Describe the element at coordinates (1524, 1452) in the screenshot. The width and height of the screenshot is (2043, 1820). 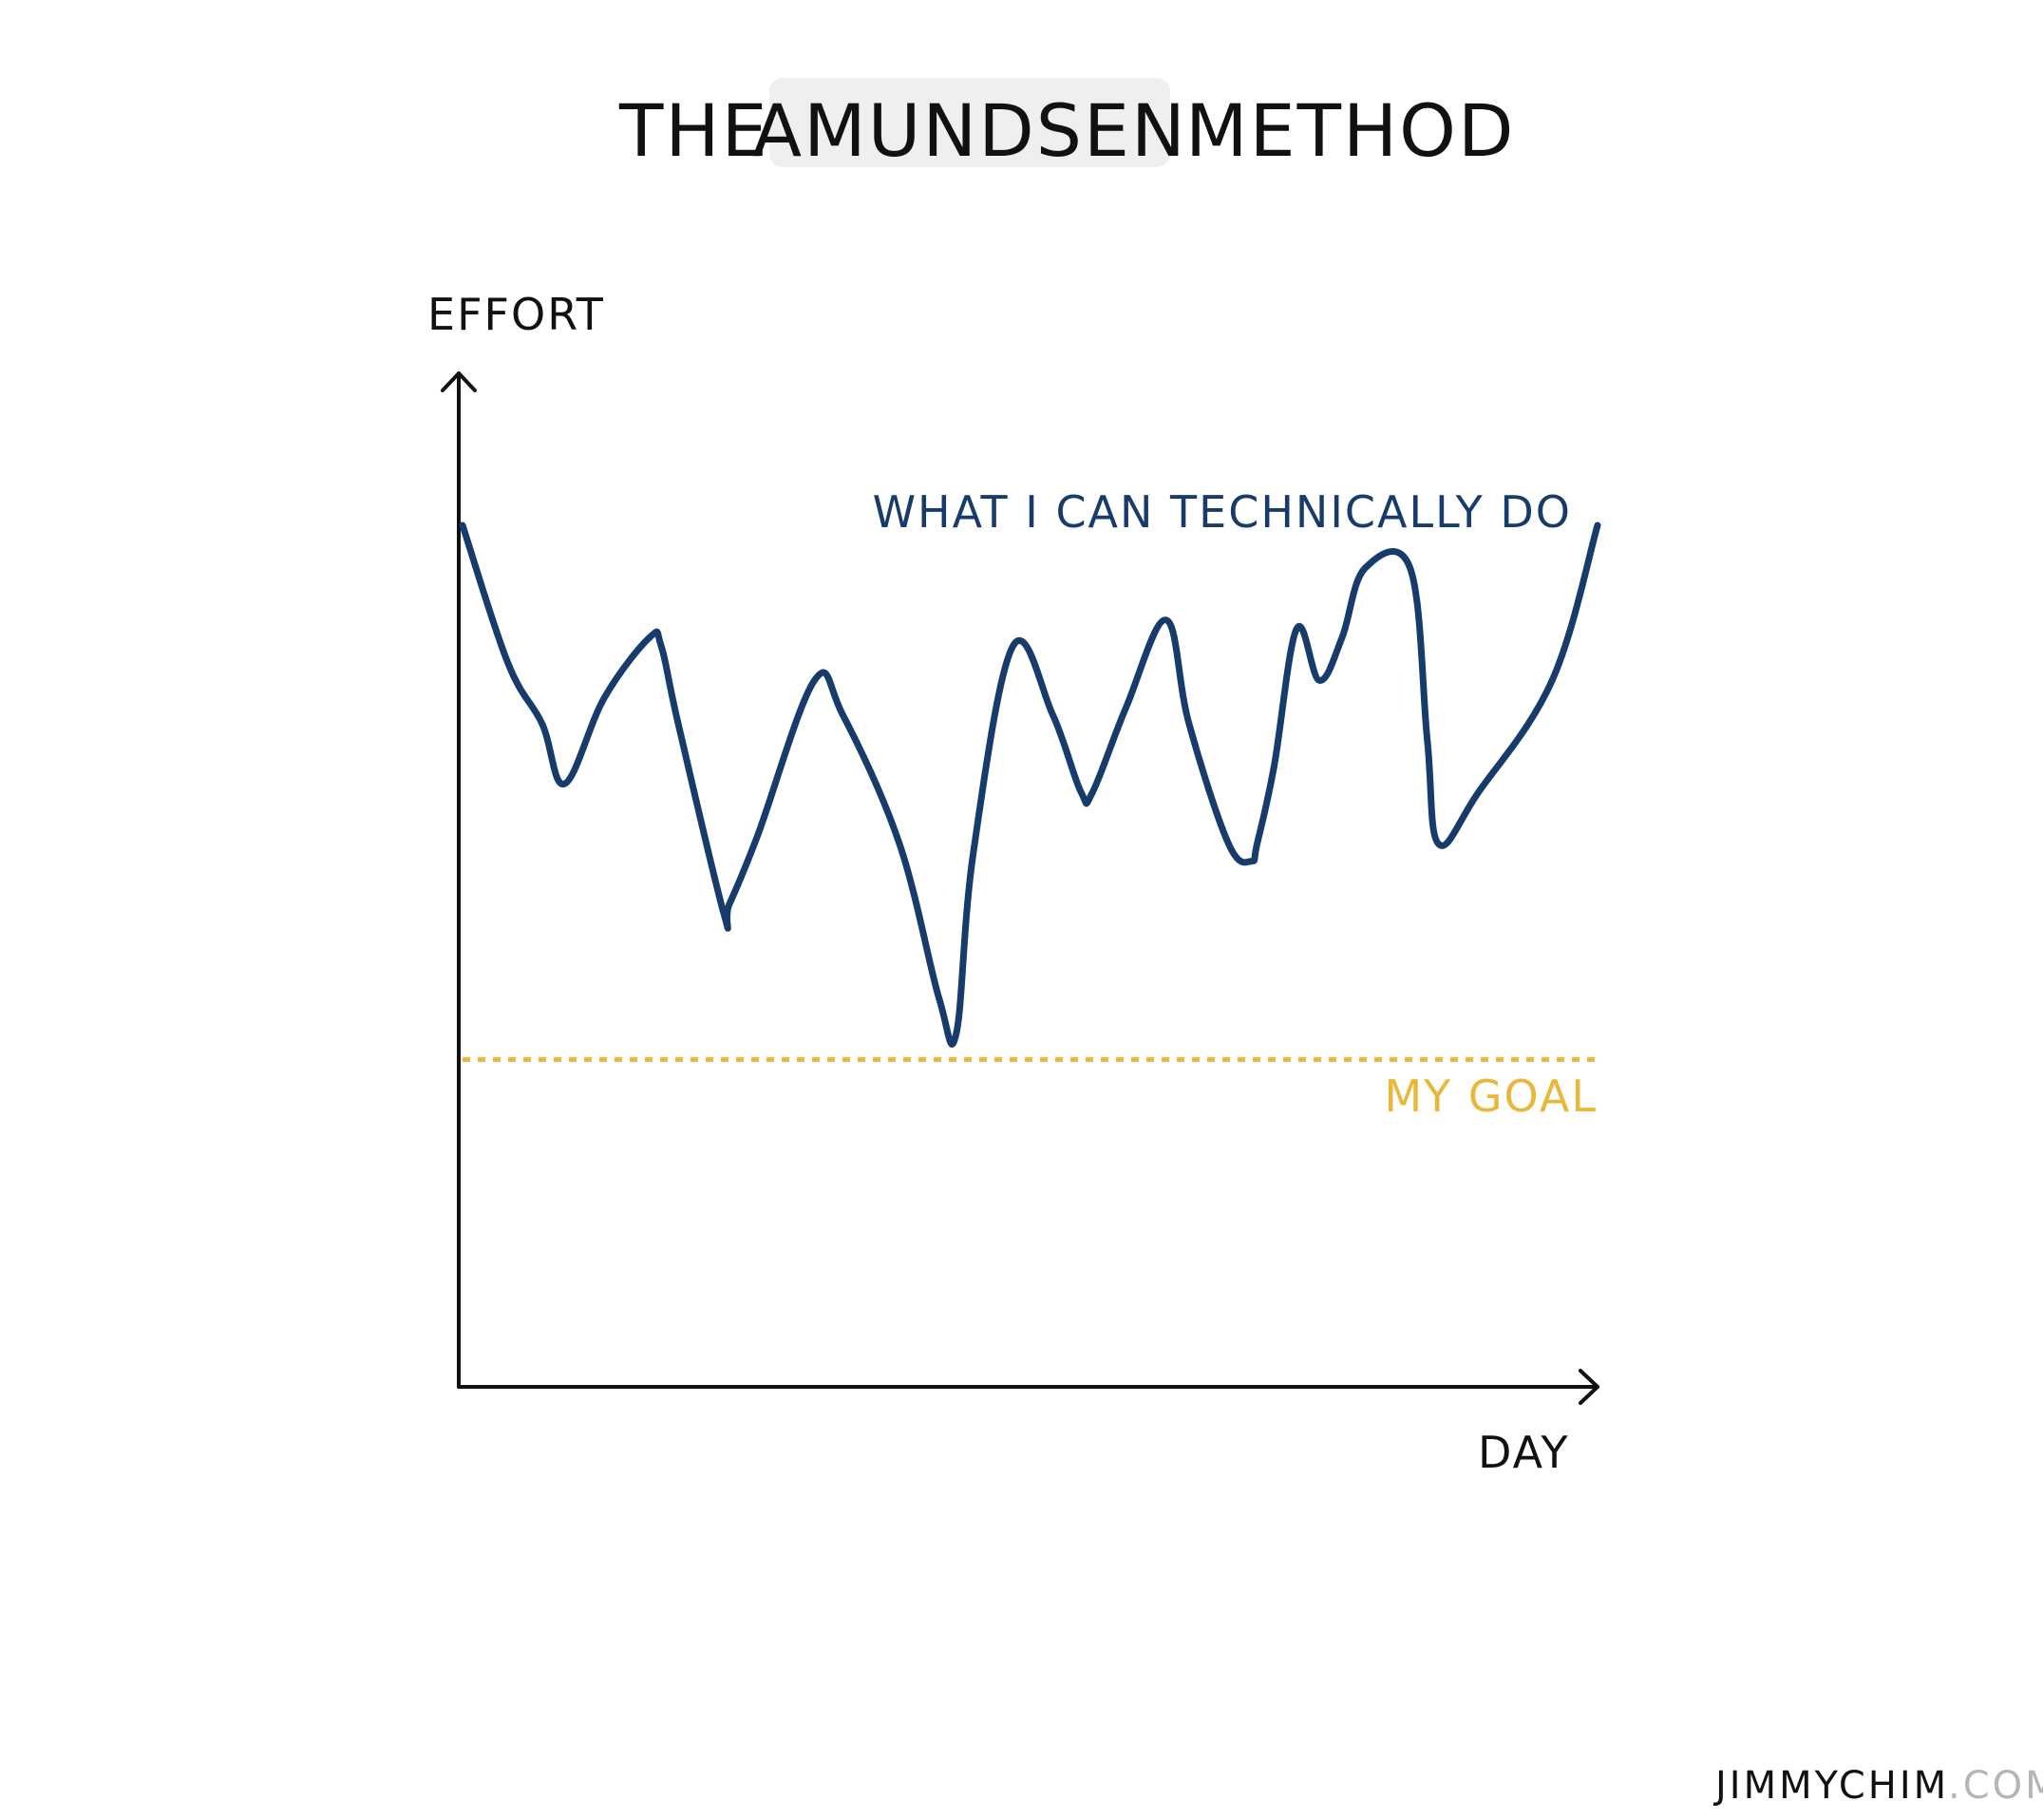
I see `x-axis-label: DAY` at that location.